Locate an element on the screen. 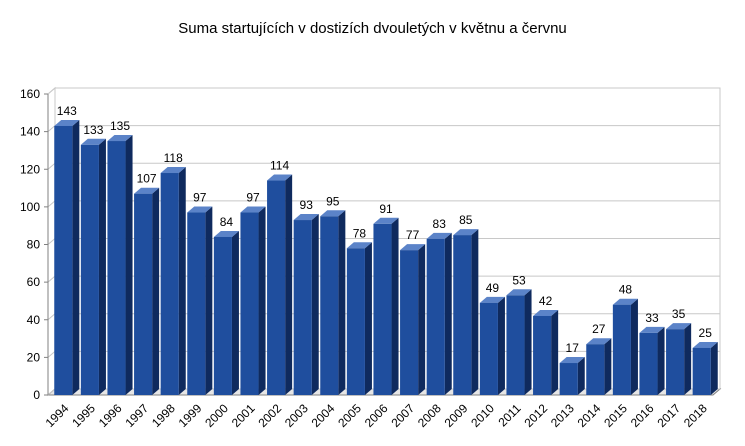 This screenshot has width=745, height=446. data-label: 85 is located at coordinates (466, 220).